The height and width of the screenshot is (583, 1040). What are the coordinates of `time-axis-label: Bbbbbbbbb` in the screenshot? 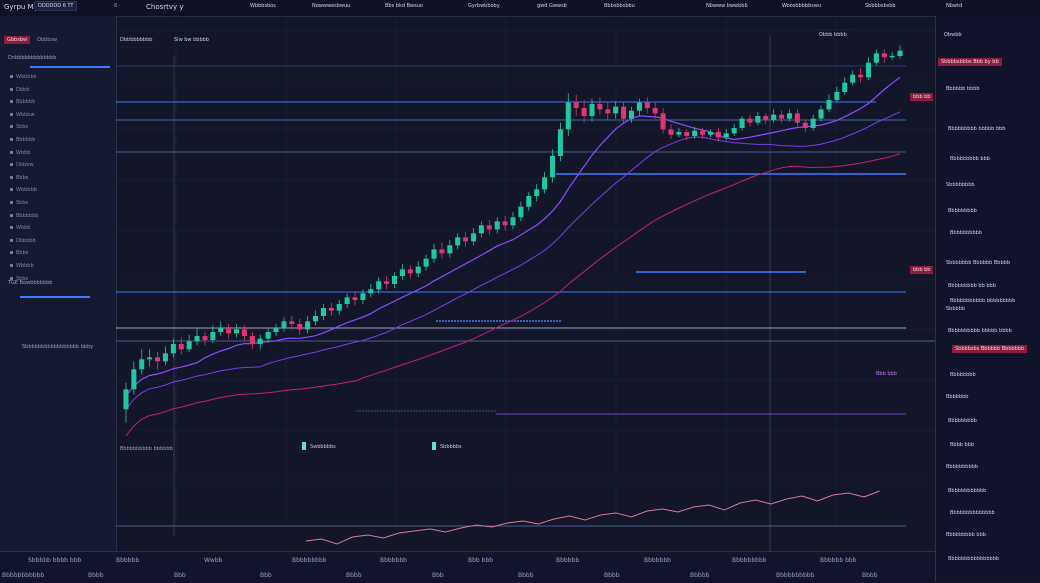 It's located at (309, 560).